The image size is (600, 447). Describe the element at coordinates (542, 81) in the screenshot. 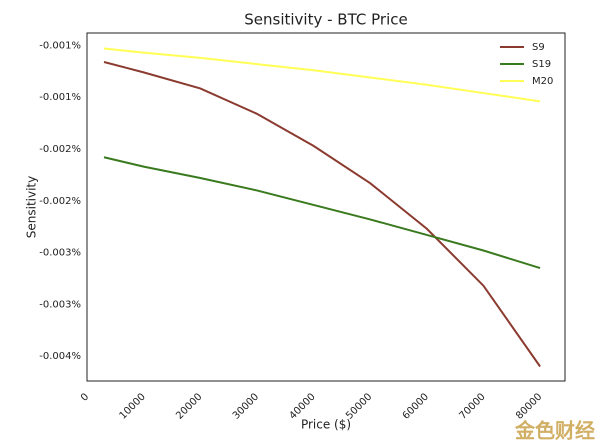

I see `legend-label: M20` at that location.